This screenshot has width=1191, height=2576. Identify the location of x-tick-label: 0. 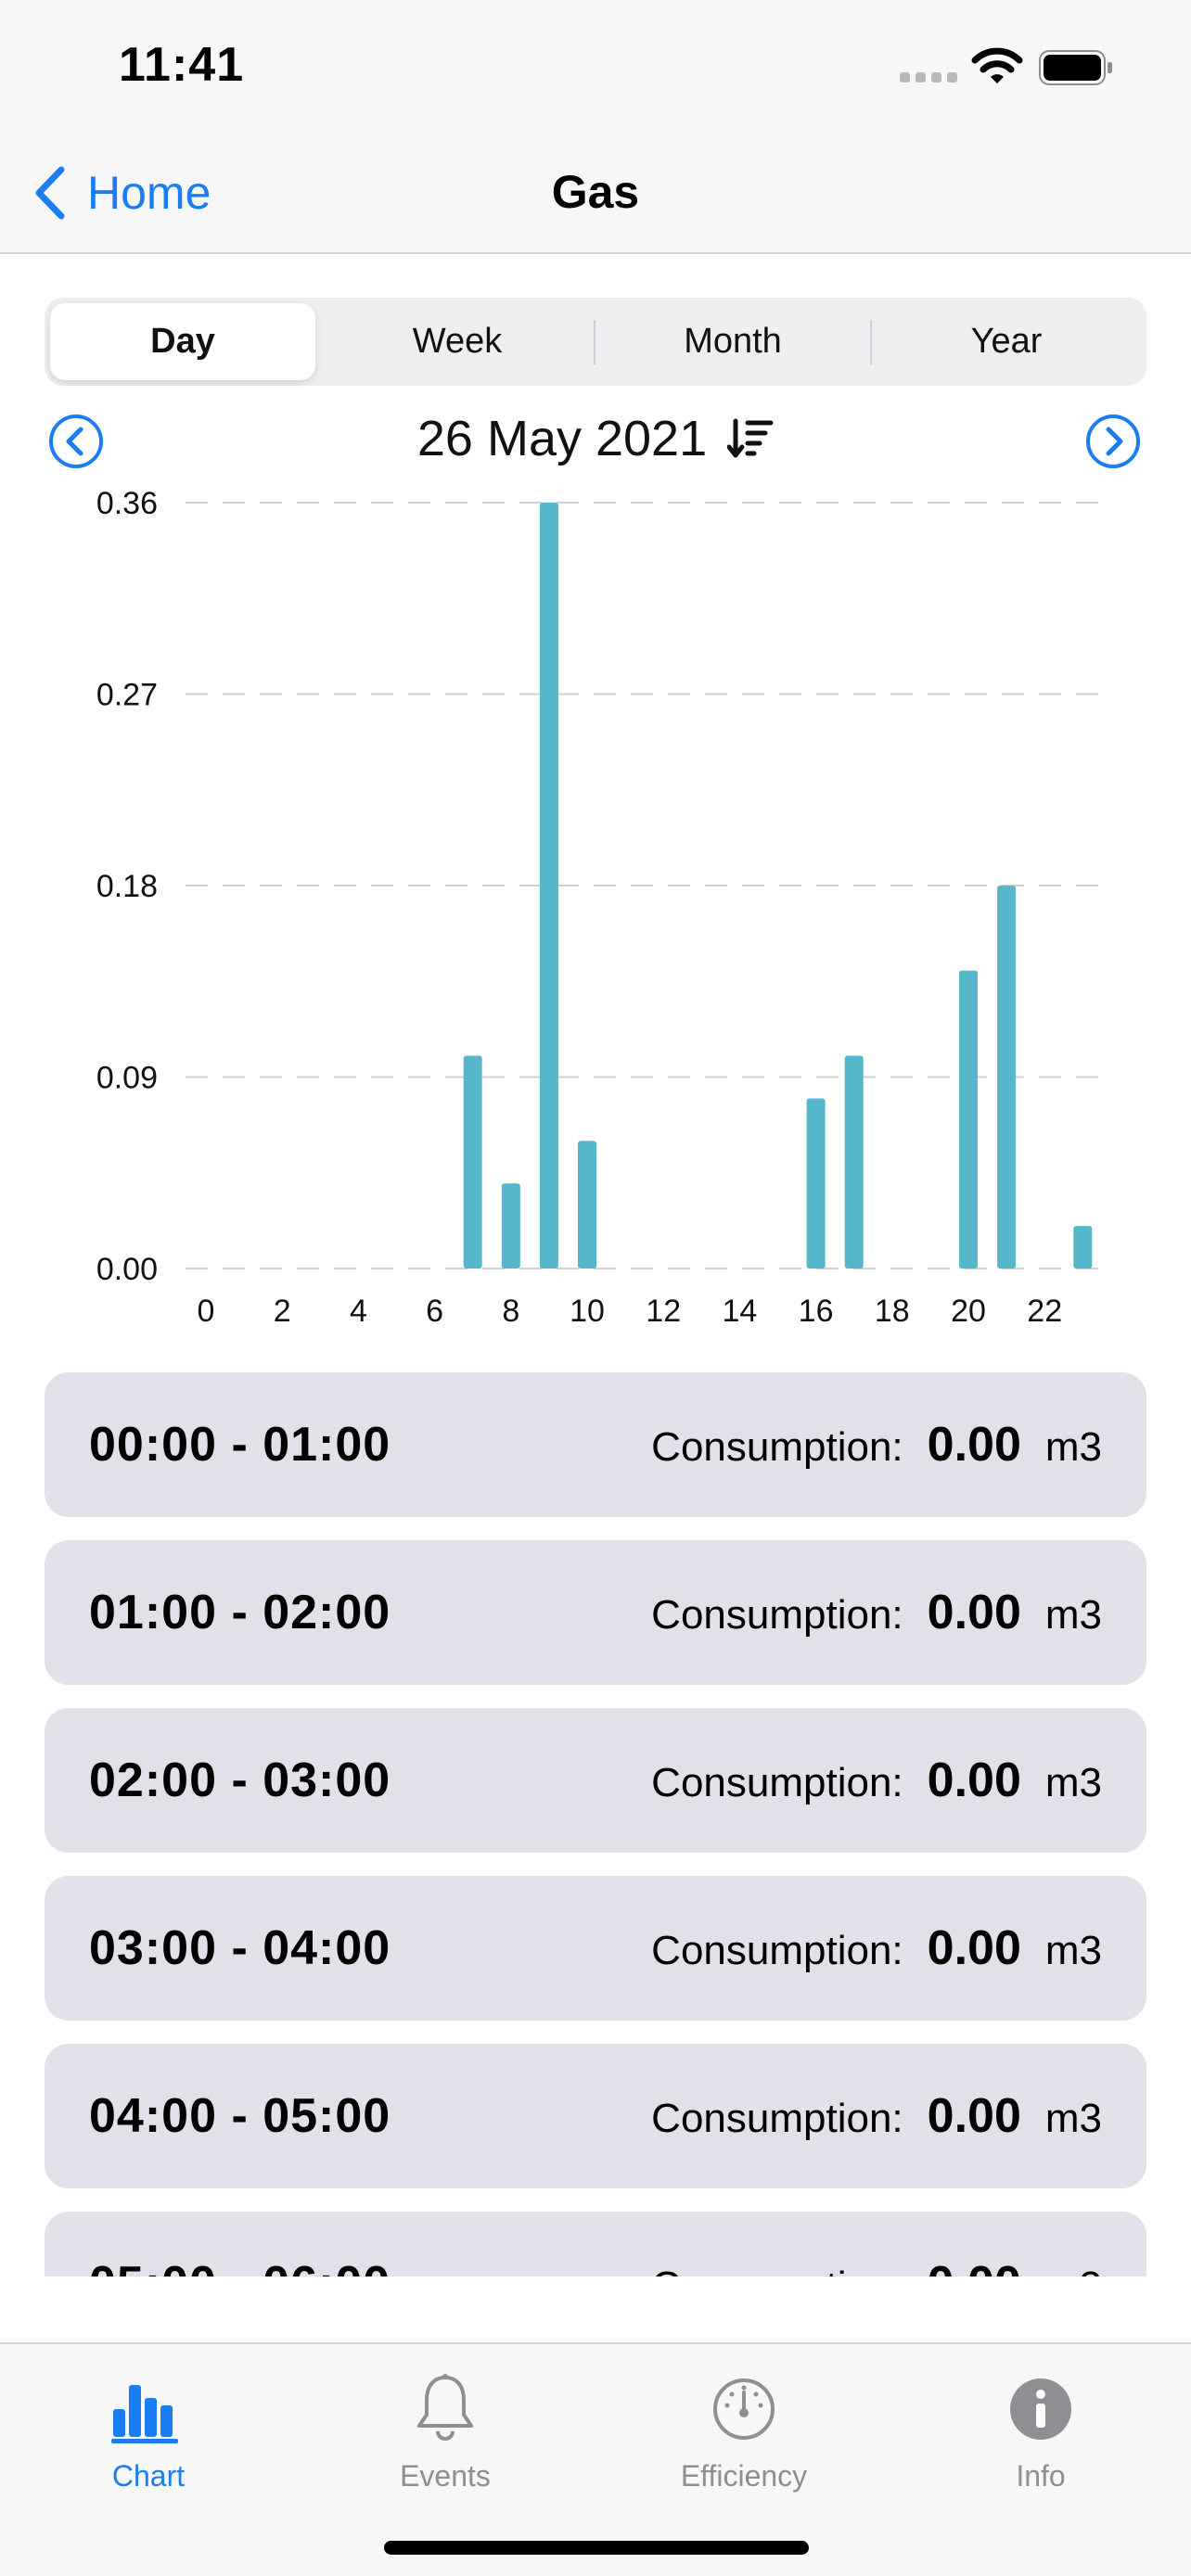
(206, 1311).